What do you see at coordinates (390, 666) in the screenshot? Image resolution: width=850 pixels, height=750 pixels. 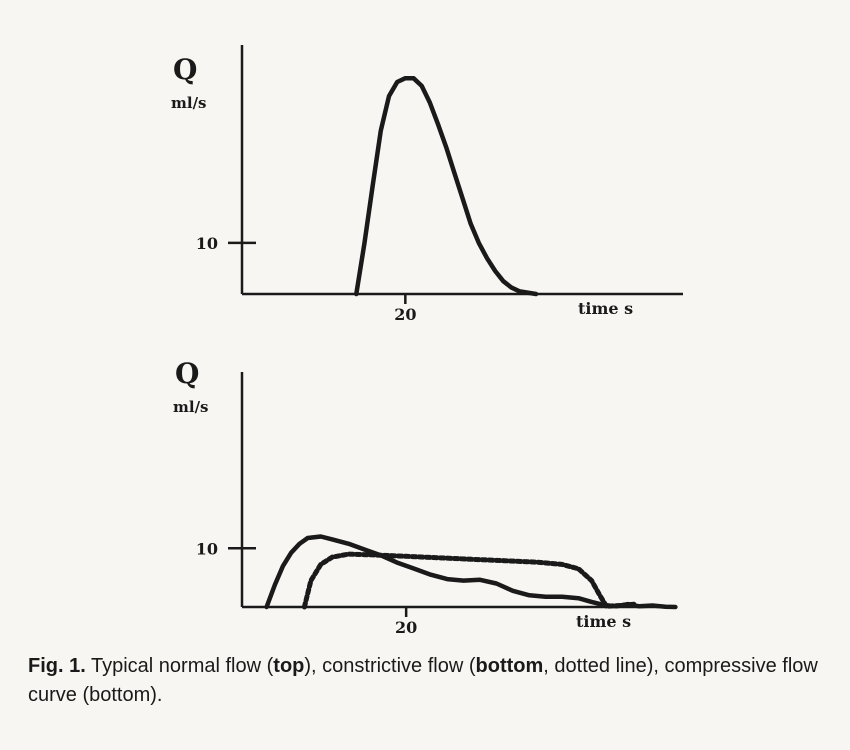 I see `caption-text-2: ), constrictive flow (` at bounding box center [390, 666].